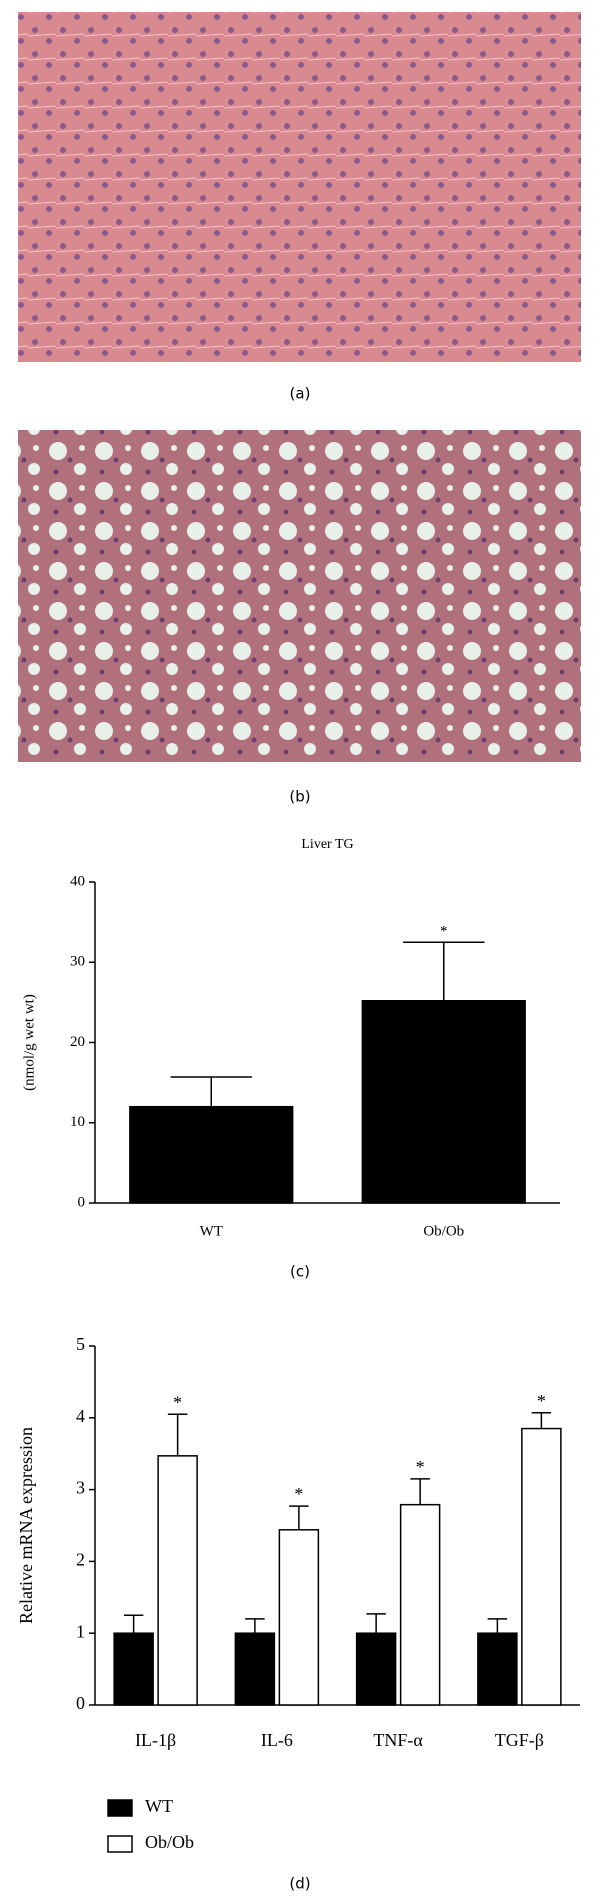  Describe the element at coordinates (80, 1631) in the screenshot. I see `y-tick-label: 1` at that location.